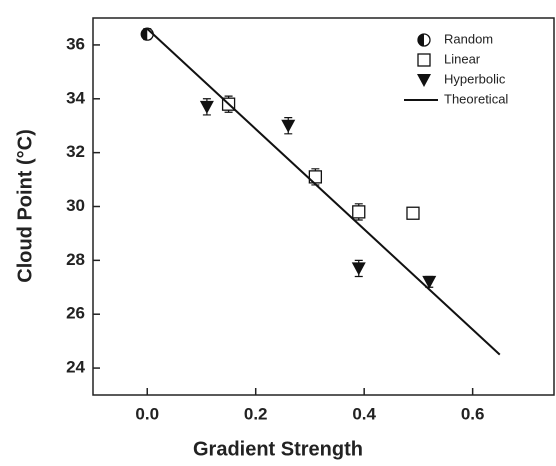  What do you see at coordinates (75, 313) in the screenshot?
I see `y-tick-label: 26` at bounding box center [75, 313].